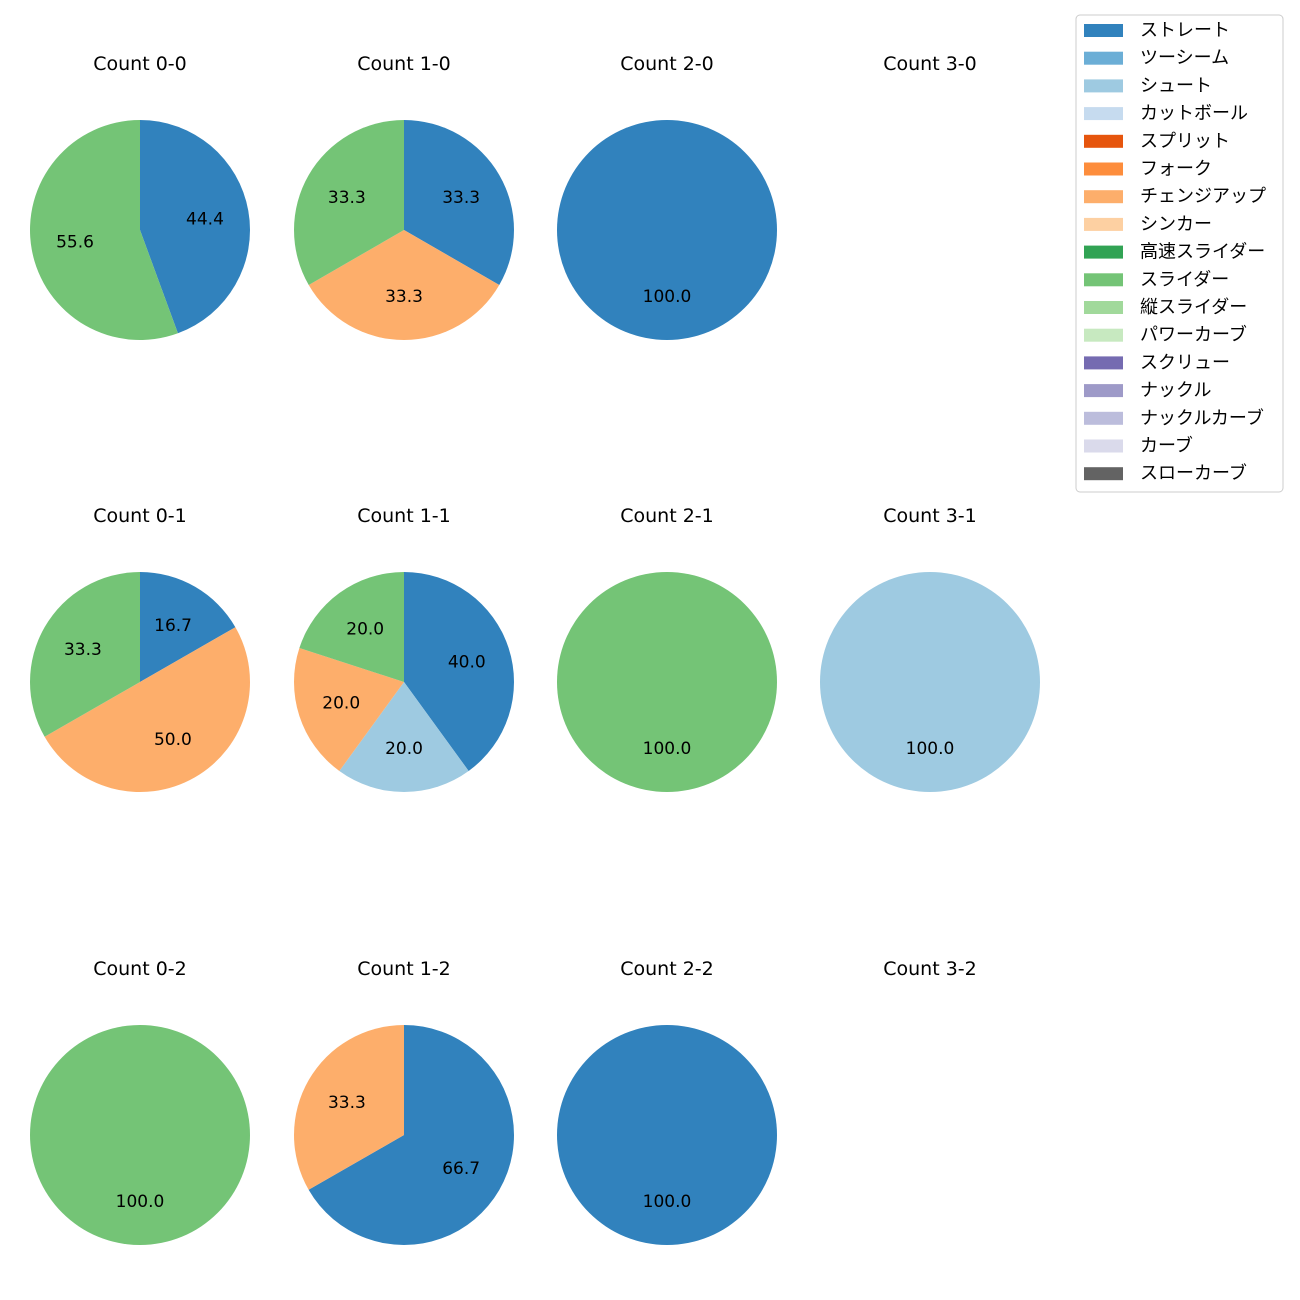 This screenshot has height=1300, width=1300. Describe the element at coordinates (1148, 85) in the screenshot. I see `legend-entry: シュート` at that location.